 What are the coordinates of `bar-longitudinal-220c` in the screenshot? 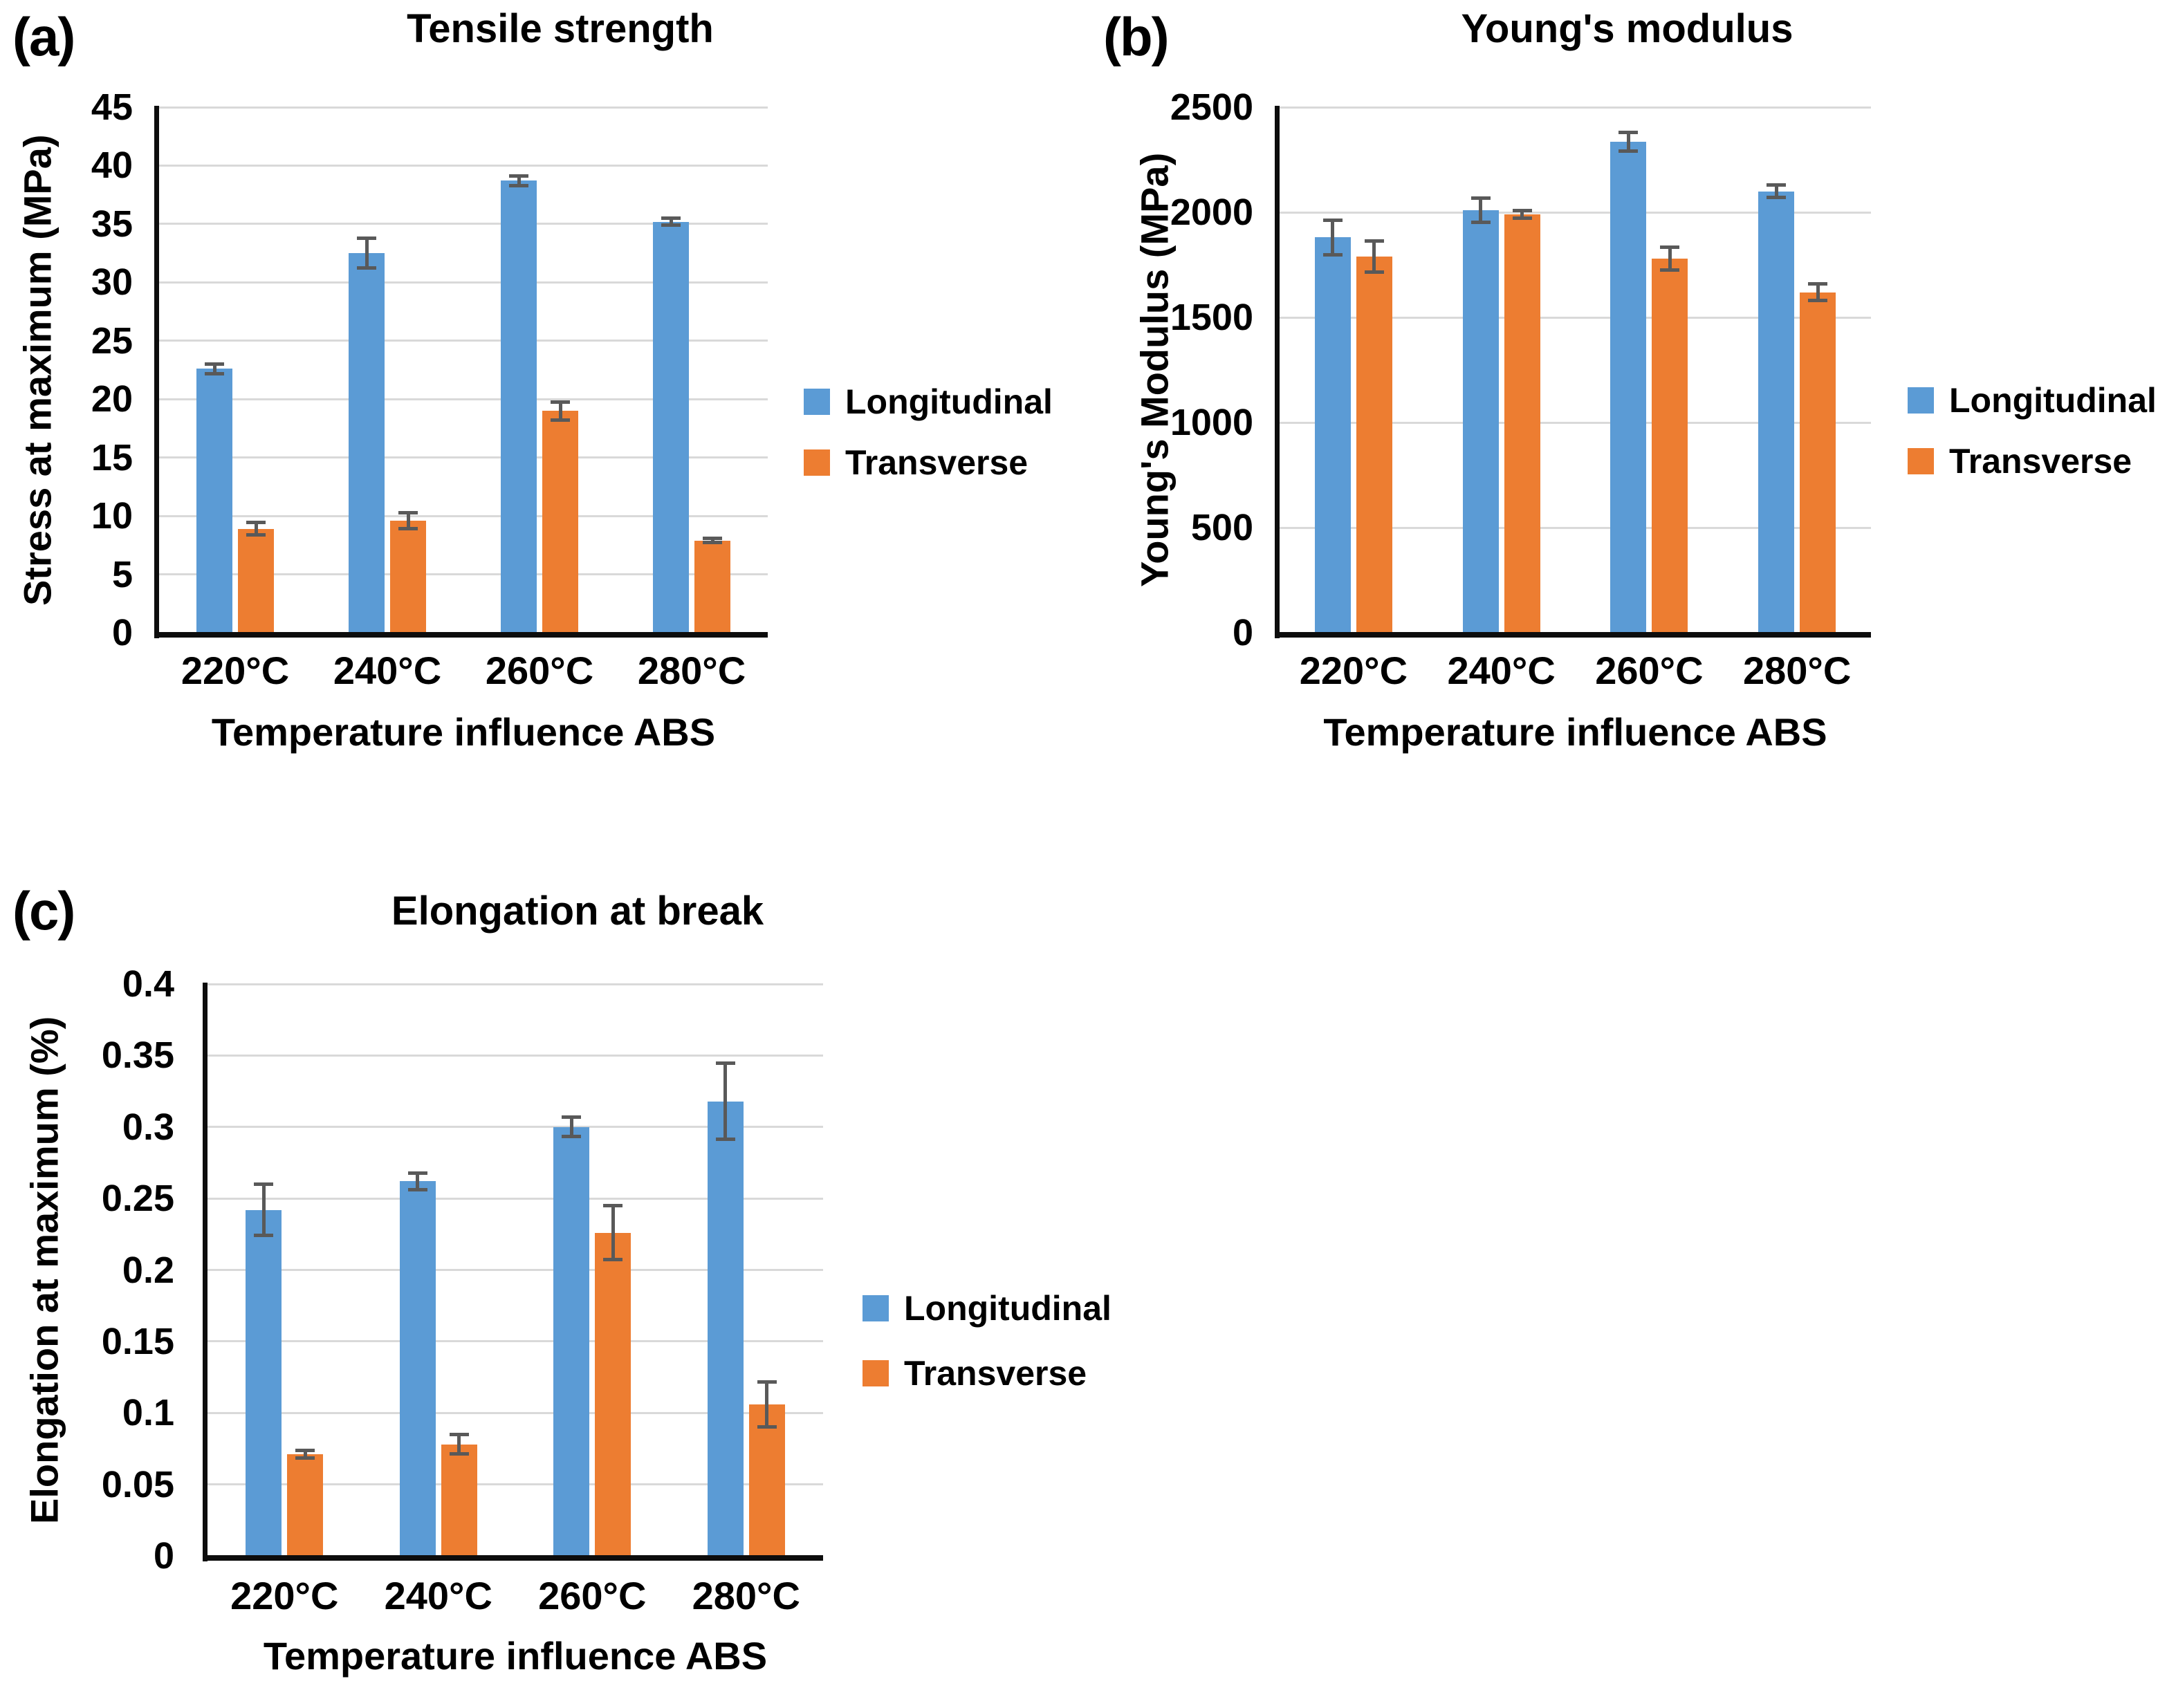 It's located at (1332, 435).